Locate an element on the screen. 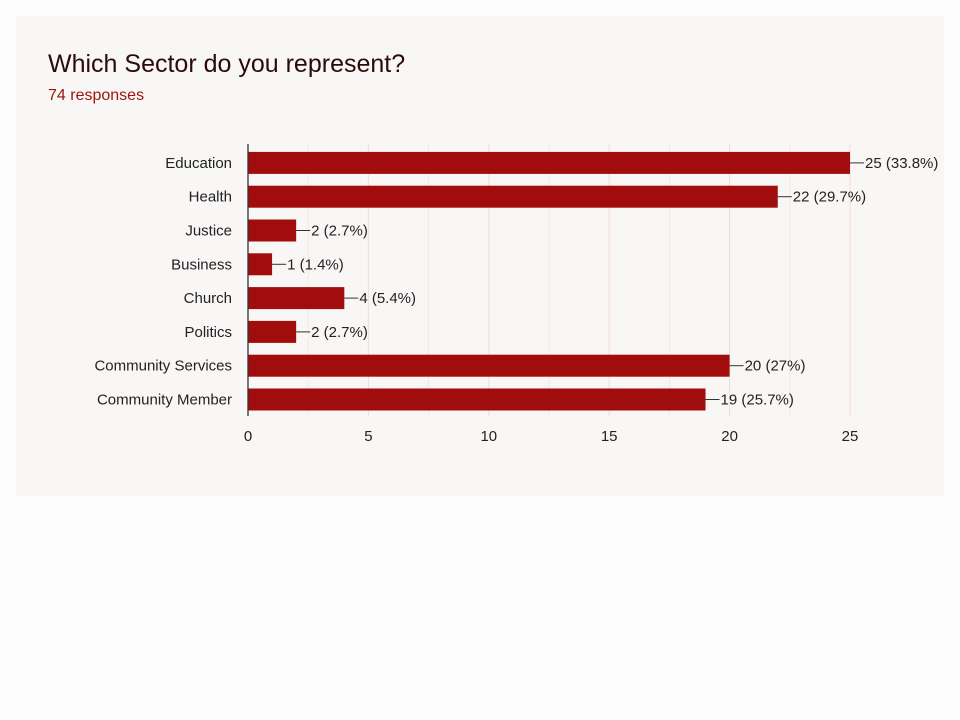 The width and height of the screenshot is (960, 720). chart-title: Which Sector do you represent? is located at coordinates (227, 64).